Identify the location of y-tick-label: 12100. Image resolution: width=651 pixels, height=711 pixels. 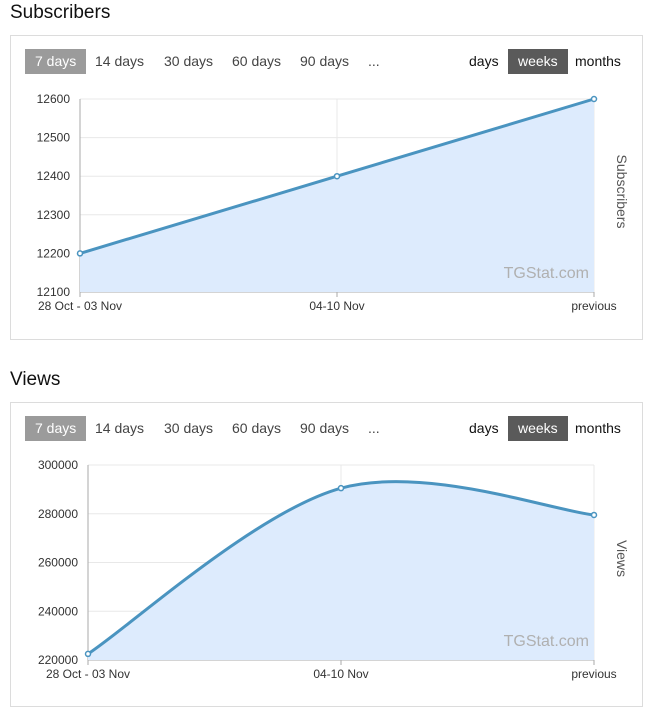
(54, 292).